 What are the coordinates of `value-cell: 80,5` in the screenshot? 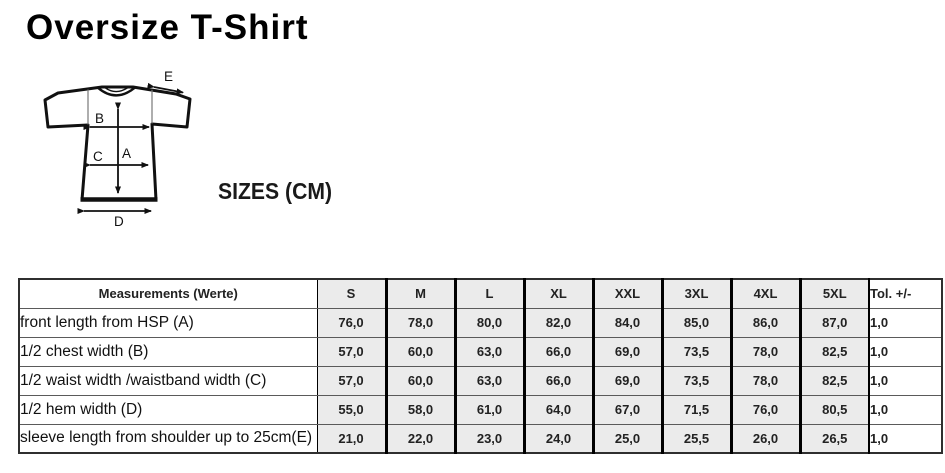 It's located at (833, 409).